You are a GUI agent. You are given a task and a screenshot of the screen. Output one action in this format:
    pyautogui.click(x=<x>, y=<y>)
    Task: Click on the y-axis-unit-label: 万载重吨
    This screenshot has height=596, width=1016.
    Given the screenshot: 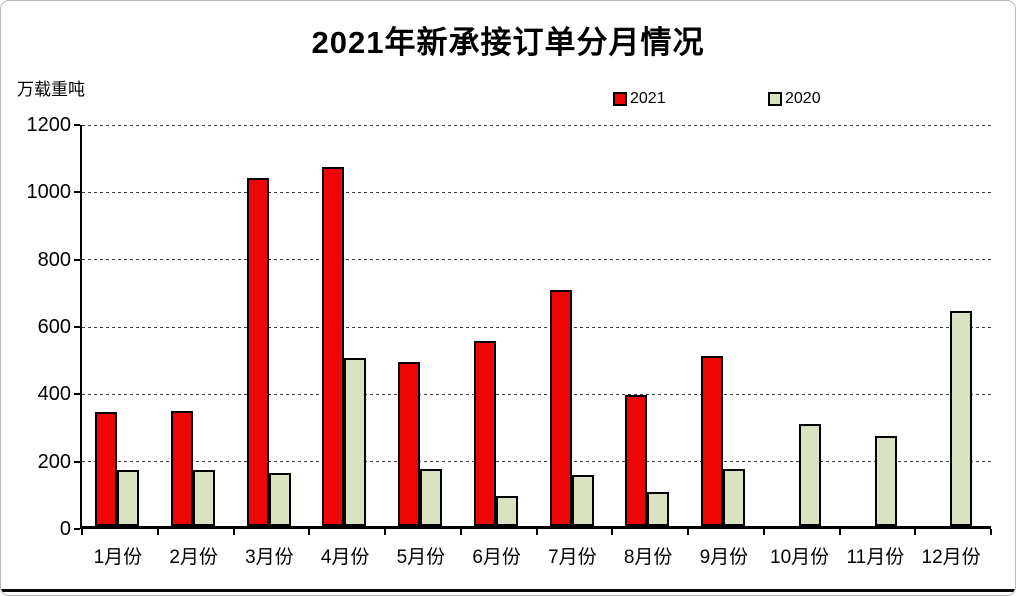 What is the action you would take?
    pyautogui.click(x=51, y=89)
    